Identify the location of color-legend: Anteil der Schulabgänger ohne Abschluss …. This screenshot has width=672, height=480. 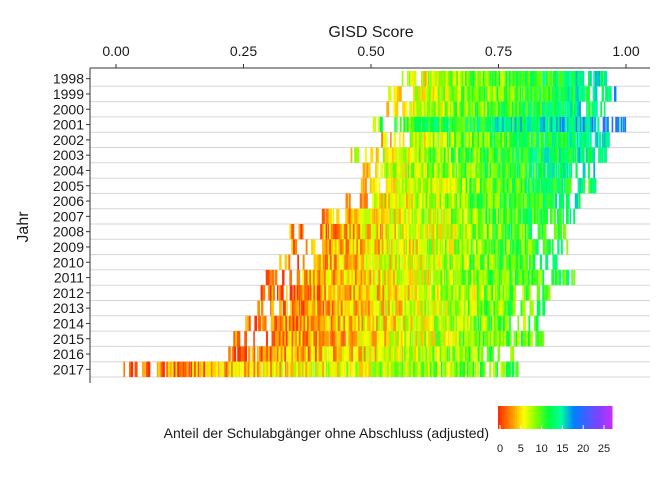
(388, 430).